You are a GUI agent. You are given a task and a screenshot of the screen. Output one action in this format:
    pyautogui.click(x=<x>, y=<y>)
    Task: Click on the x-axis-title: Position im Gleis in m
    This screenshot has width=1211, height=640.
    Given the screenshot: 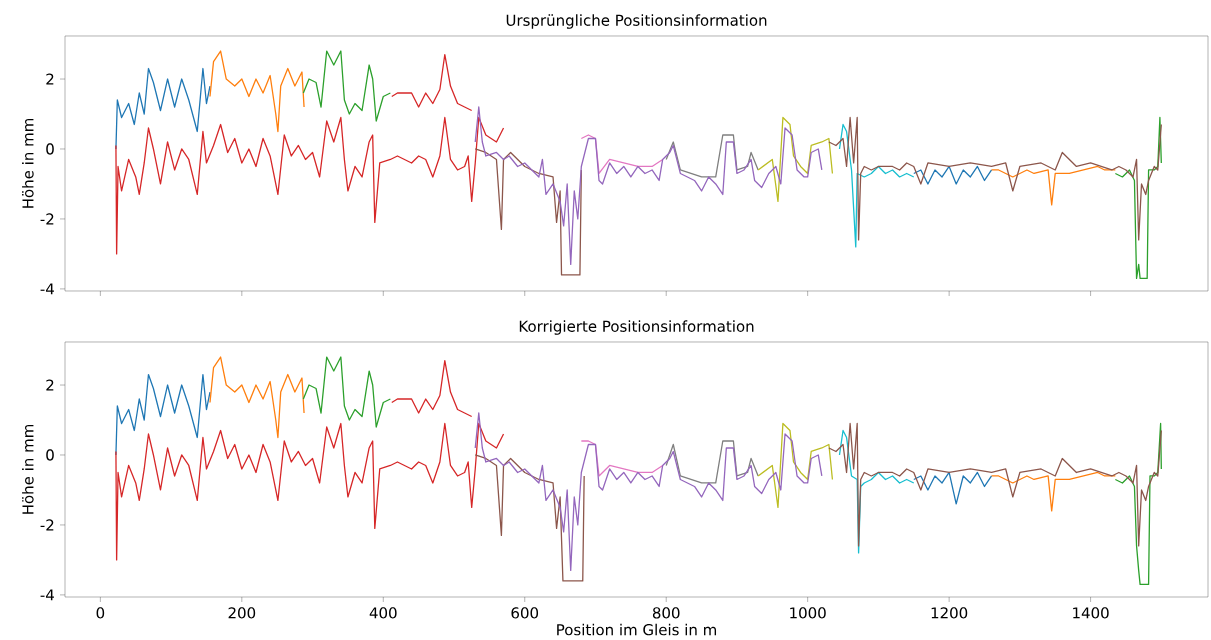 What is the action you would take?
    pyautogui.click(x=637, y=629)
    